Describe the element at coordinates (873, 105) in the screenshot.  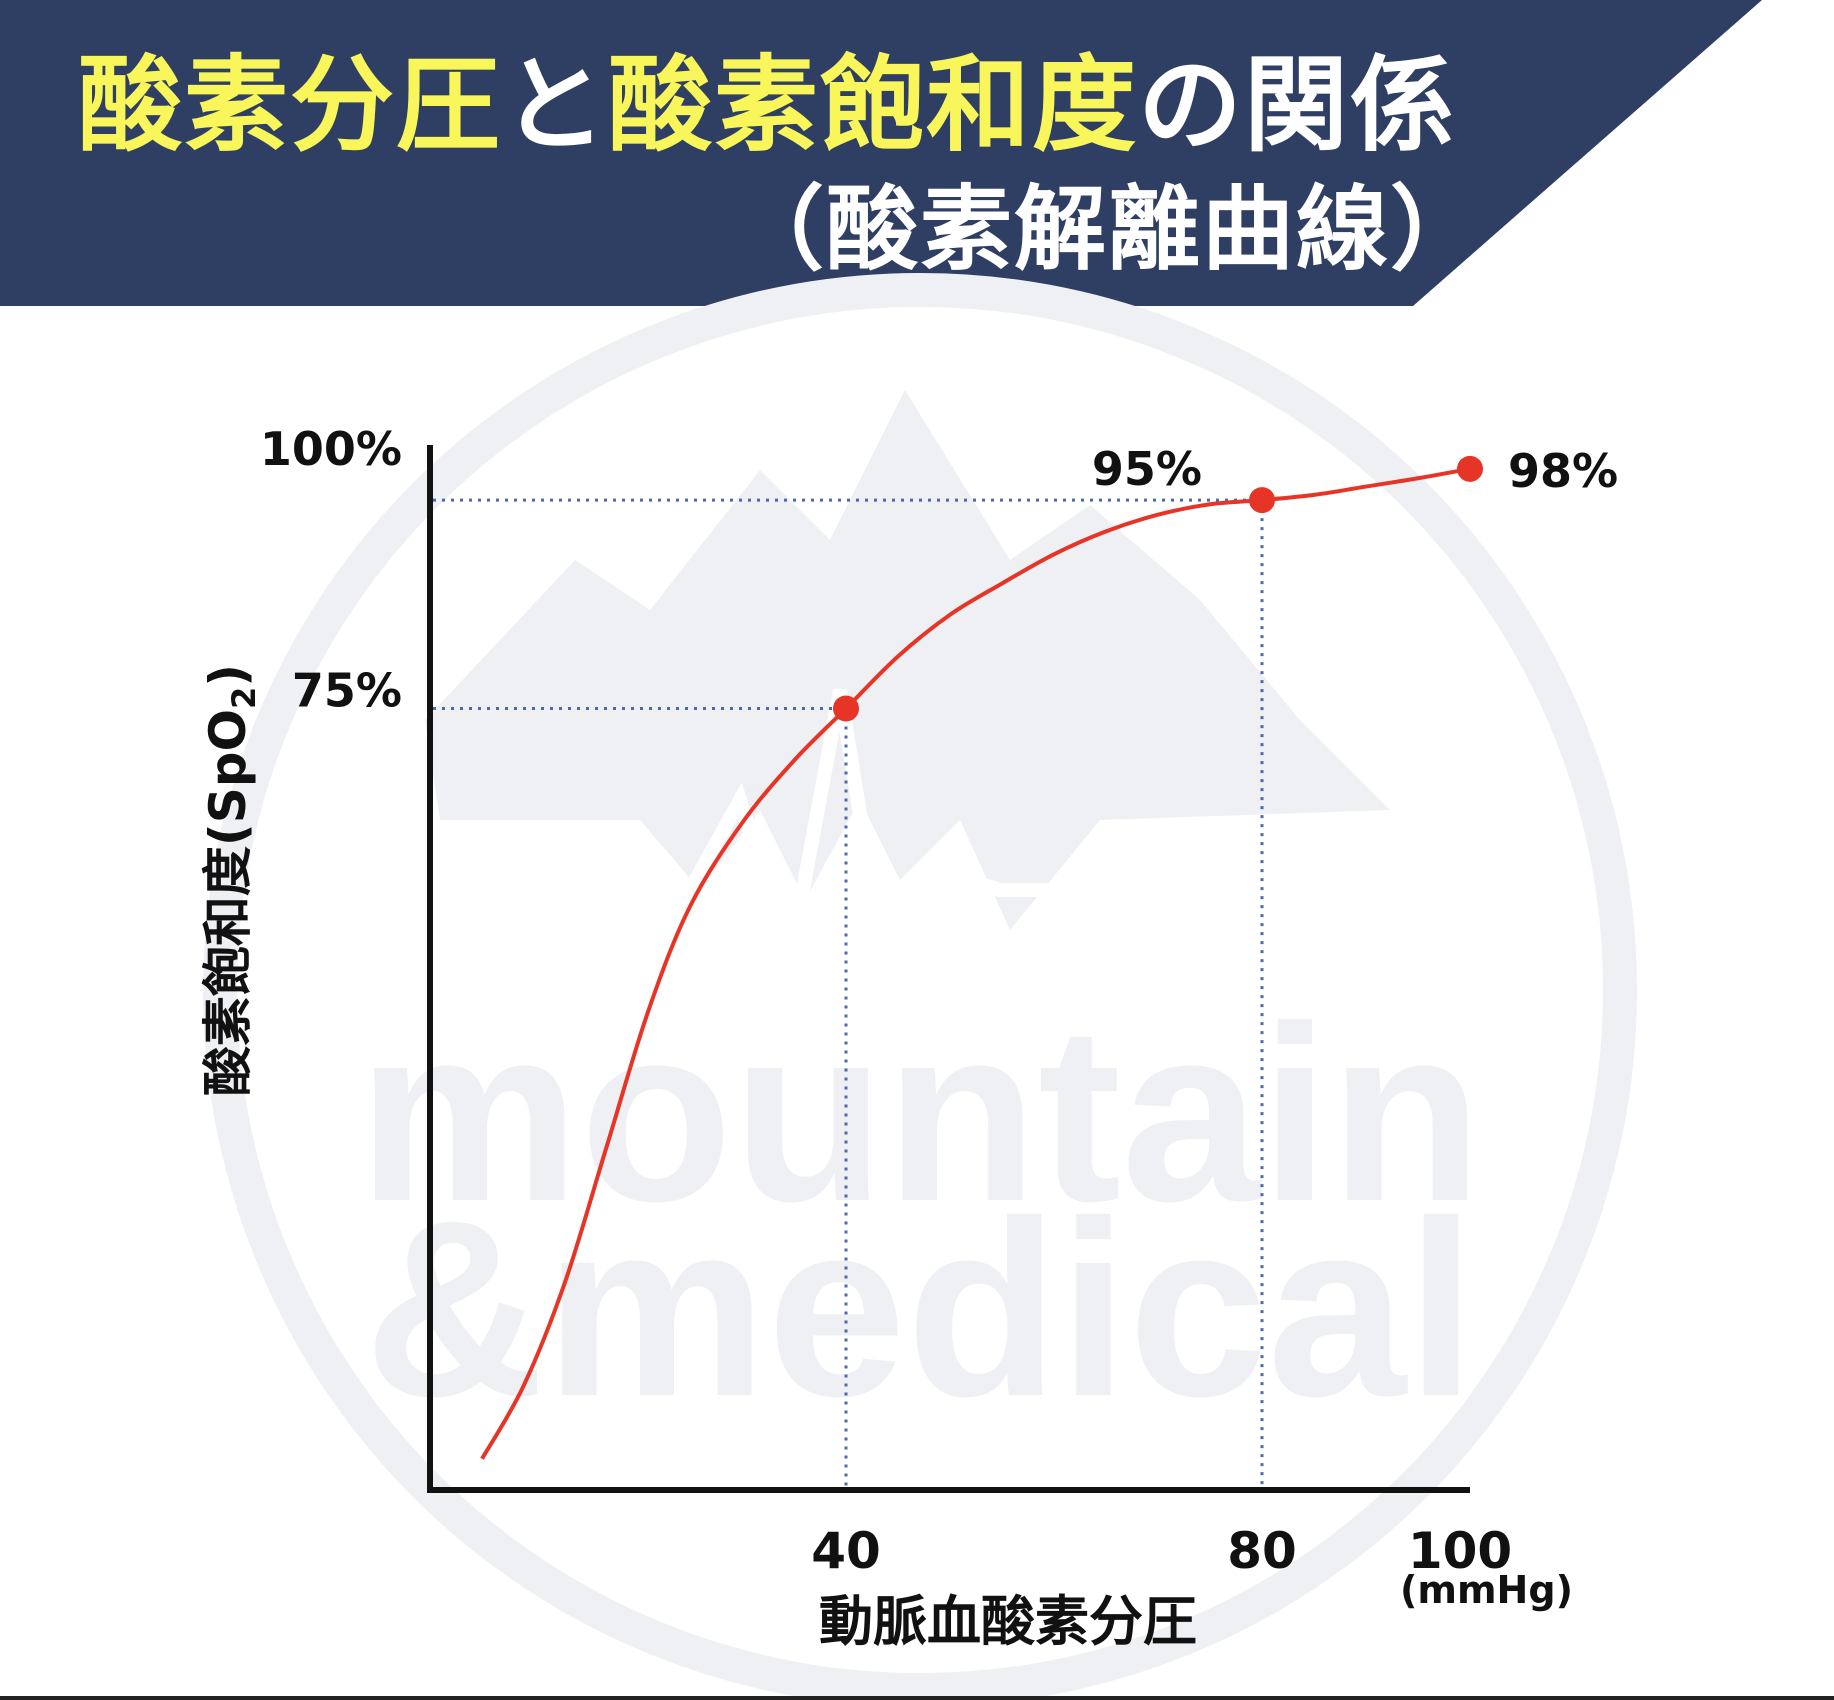
I see `title-highlight-oxygen-saturation: 酸素飽和度` at that location.